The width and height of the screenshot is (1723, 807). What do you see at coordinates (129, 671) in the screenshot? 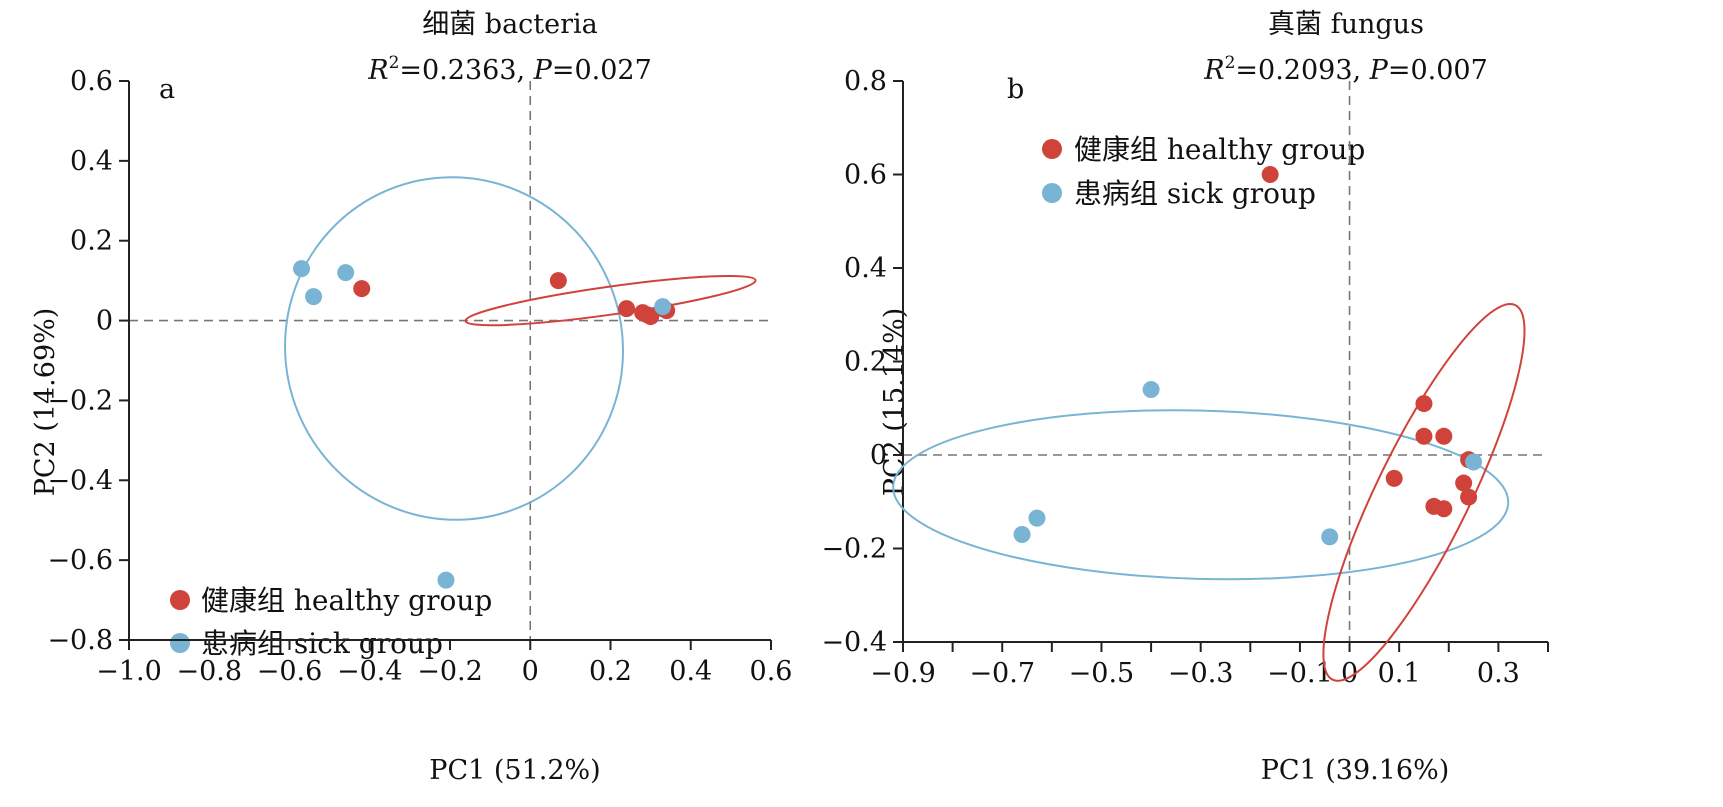
I see `x-tick-label: −1.0` at bounding box center [129, 671].